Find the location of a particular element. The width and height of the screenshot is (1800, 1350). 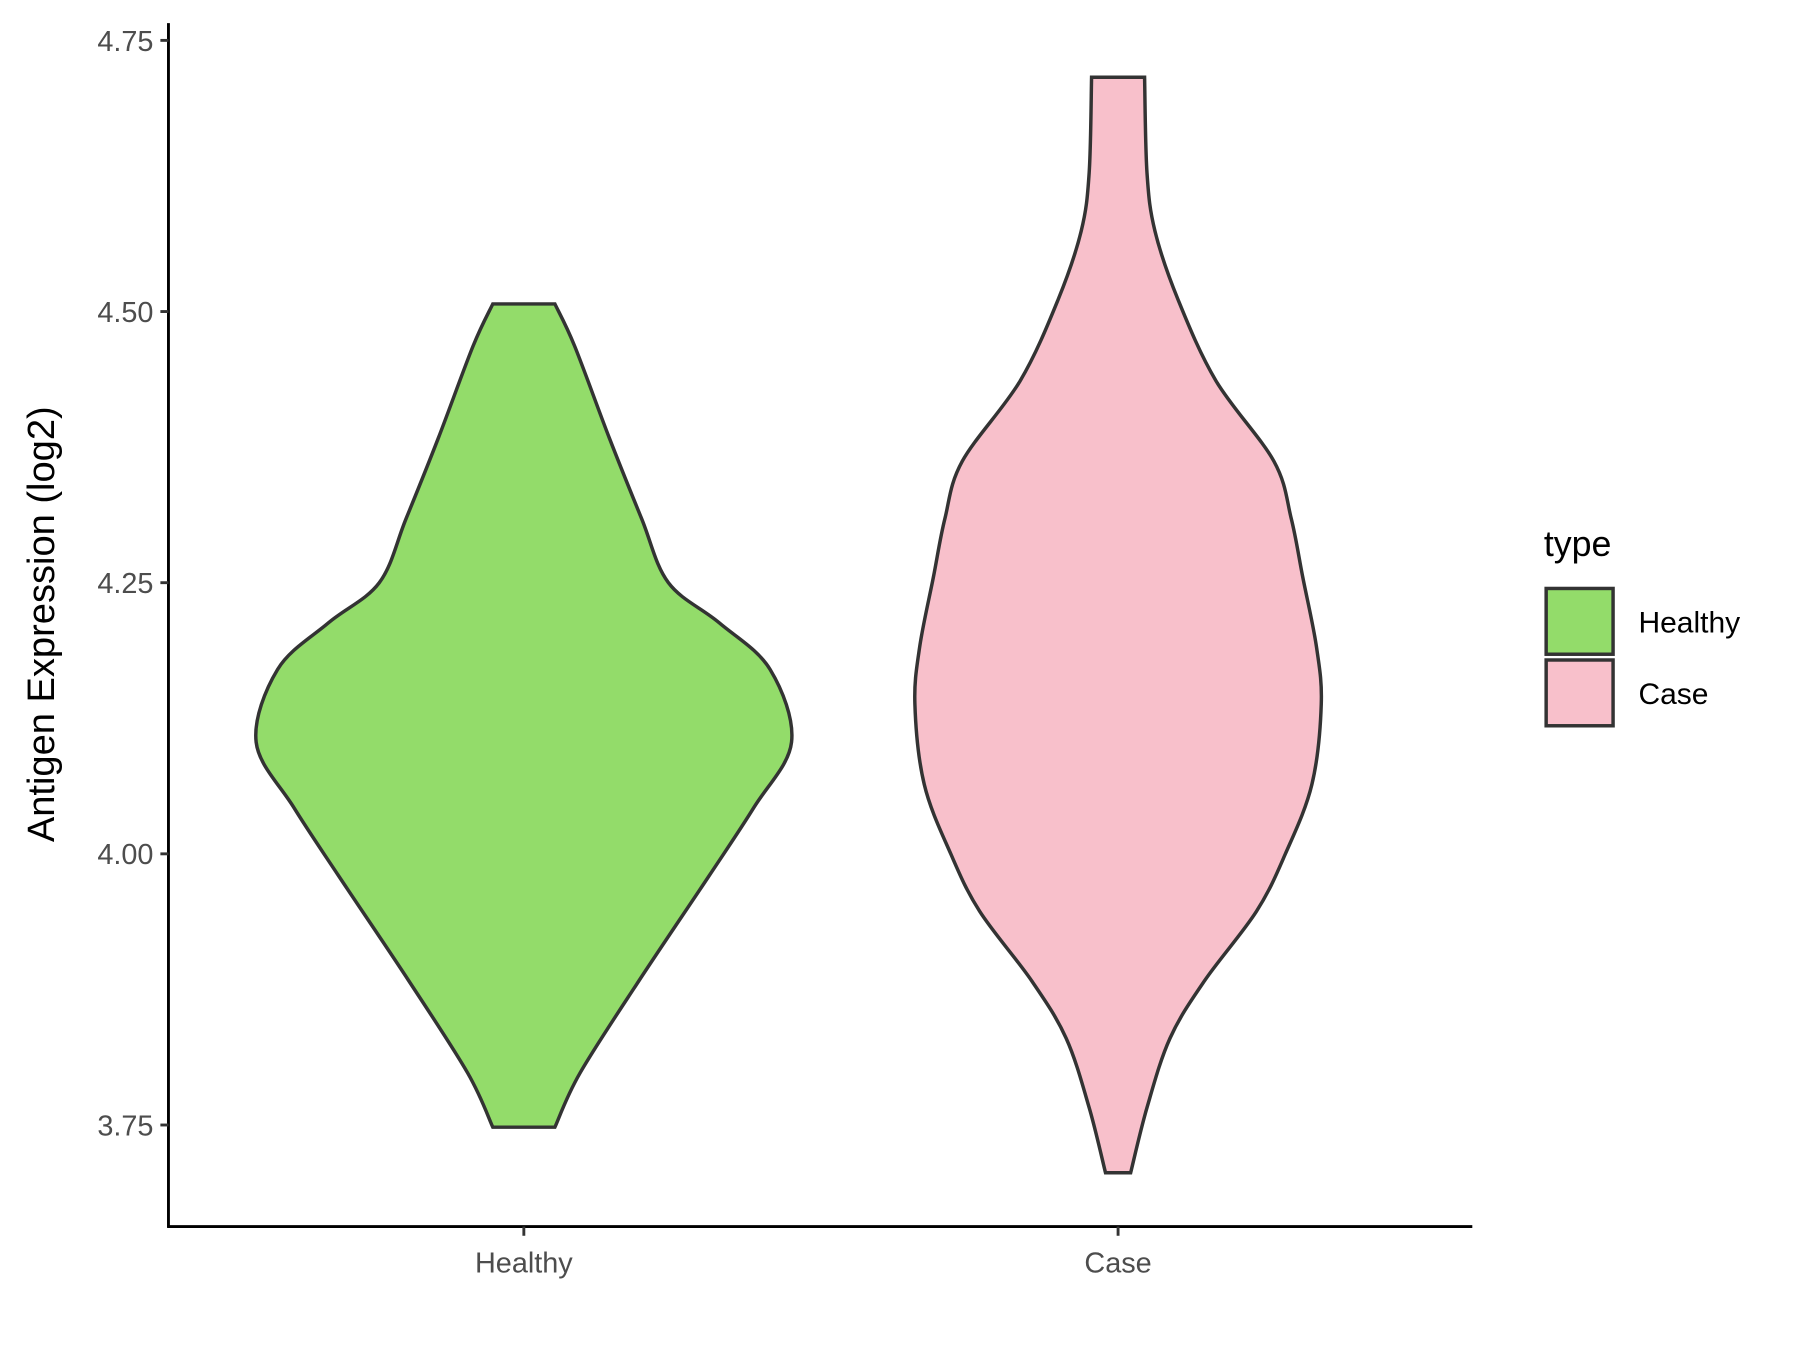

y-tick-label: 4.75 is located at coordinates (125, 42).